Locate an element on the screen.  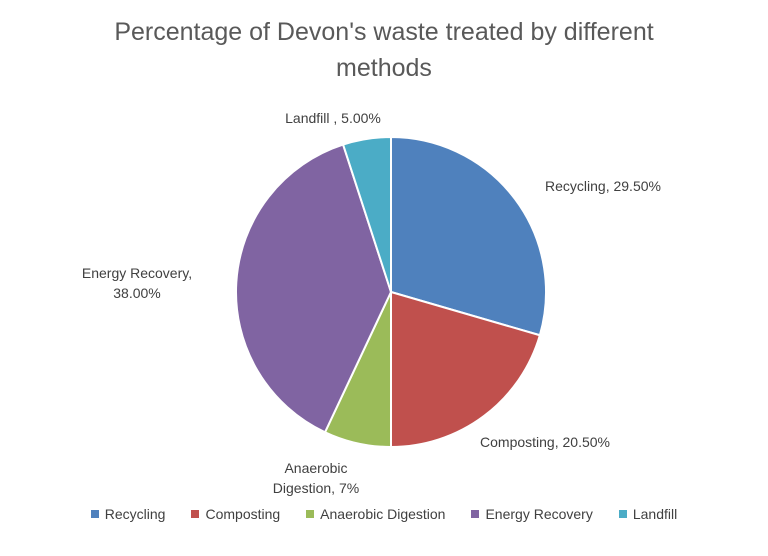
legend-item: Anaerobic Digestion is located at coordinates (375, 514).